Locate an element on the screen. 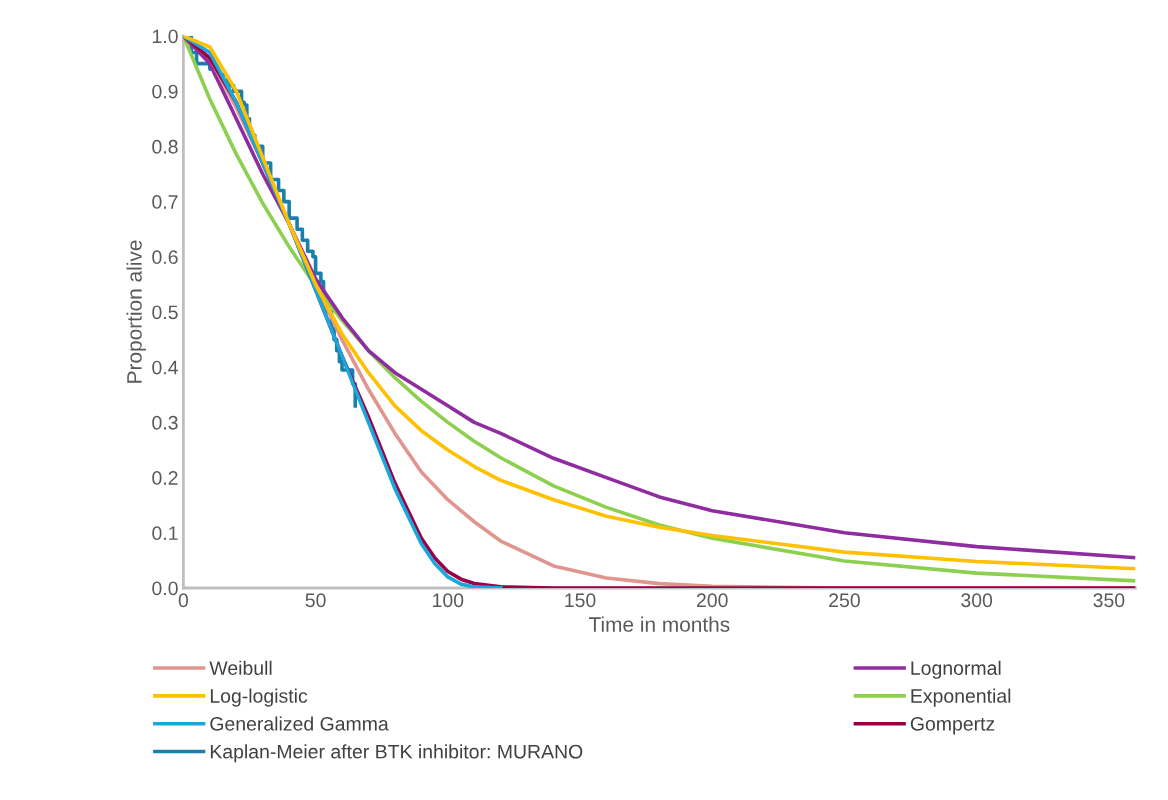 Image resolution: width=1168 pixels, height=800 pixels. y-axis-title: Proportion alive is located at coordinates (136, 311).